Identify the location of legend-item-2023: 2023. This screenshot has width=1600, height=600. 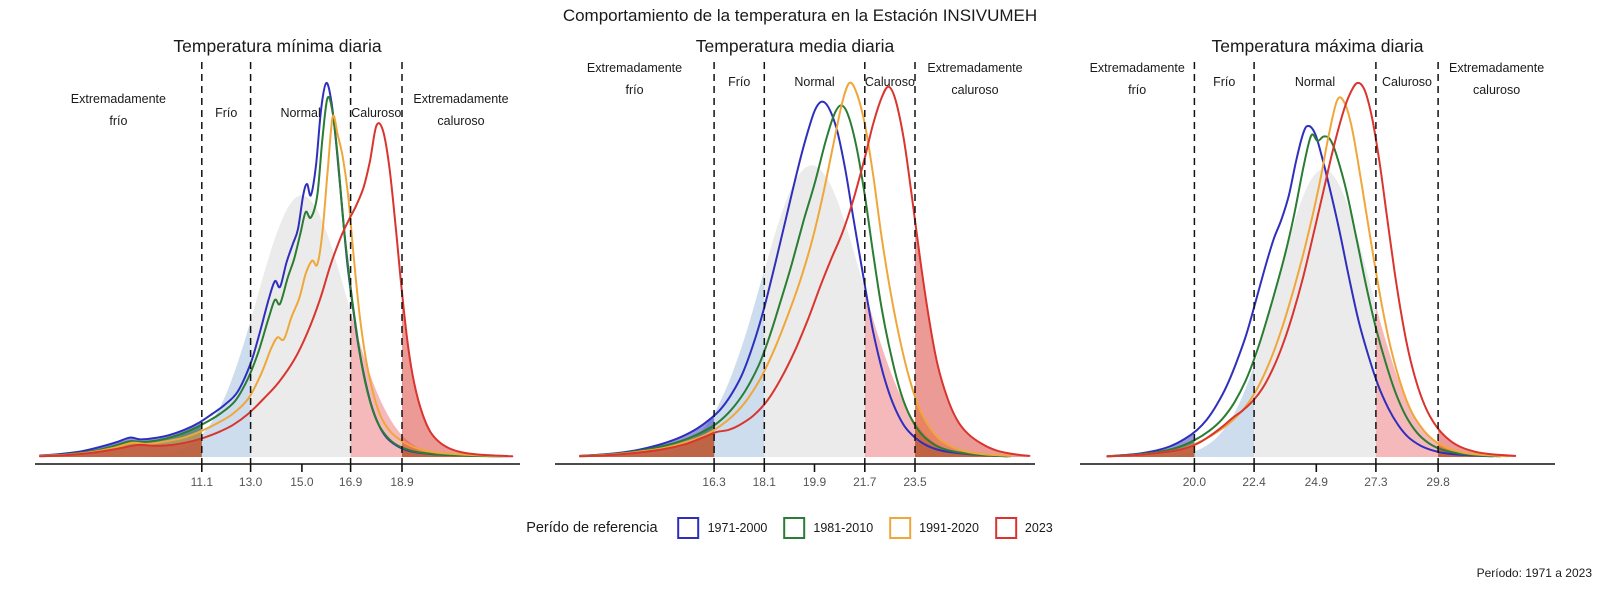
(1023, 528).